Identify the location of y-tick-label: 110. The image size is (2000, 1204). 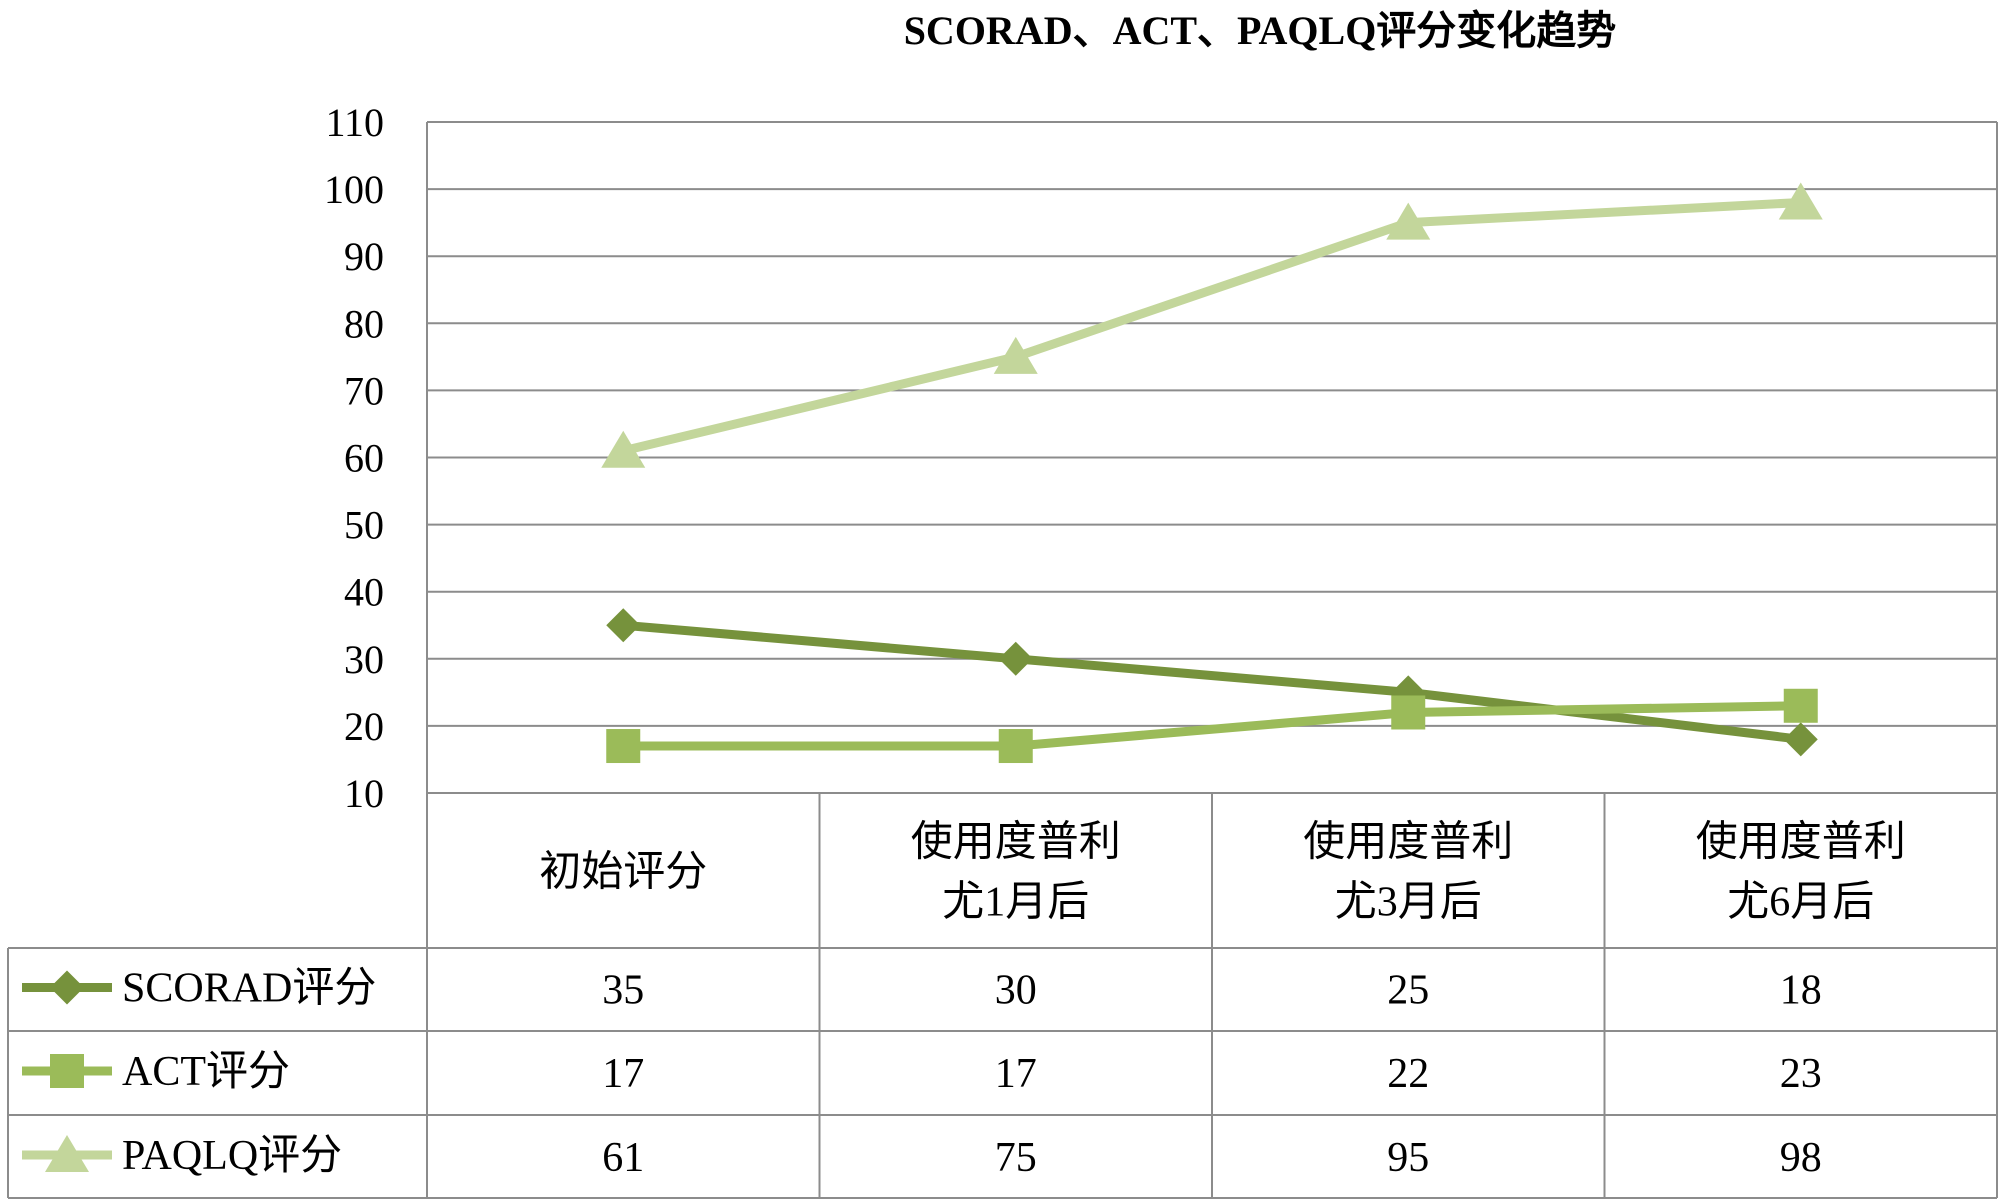
(354, 122).